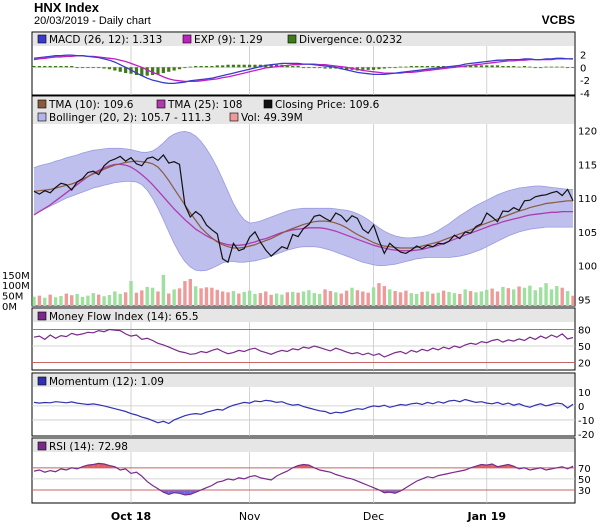 This screenshot has width=601, height=531. I want to click on momentum-panel-ytick-0: 10, so click(584, 393).